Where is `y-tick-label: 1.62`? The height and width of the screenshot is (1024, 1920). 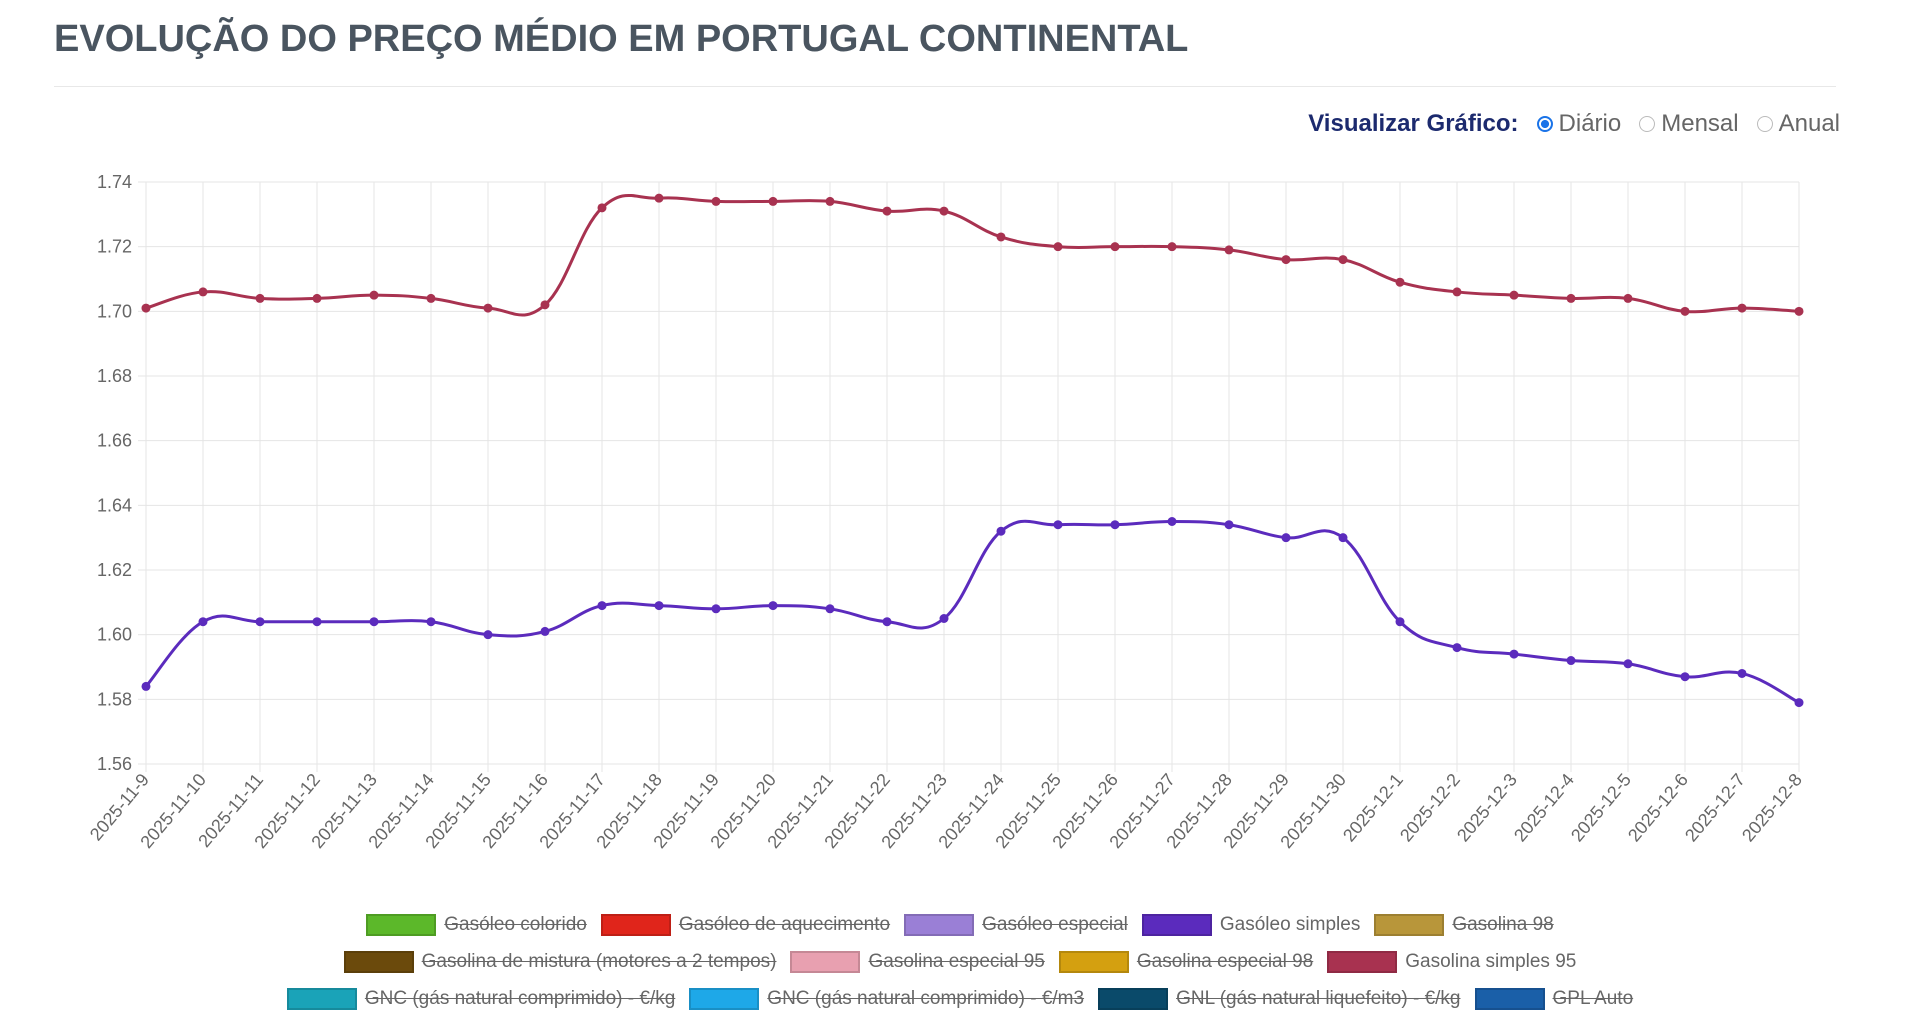 y-tick-label: 1.62 is located at coordinates (114, 570).